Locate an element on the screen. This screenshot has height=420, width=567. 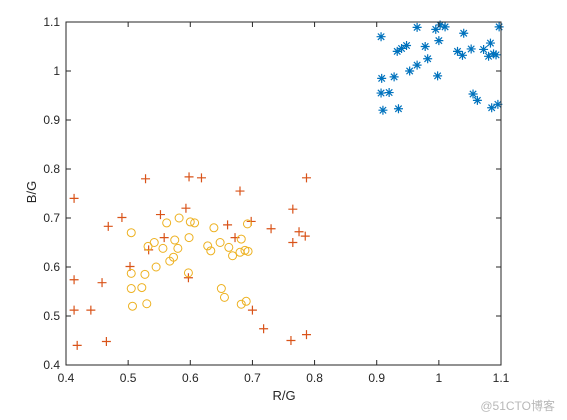
y-tick-label: 1 is located at coordinates (56, 71).